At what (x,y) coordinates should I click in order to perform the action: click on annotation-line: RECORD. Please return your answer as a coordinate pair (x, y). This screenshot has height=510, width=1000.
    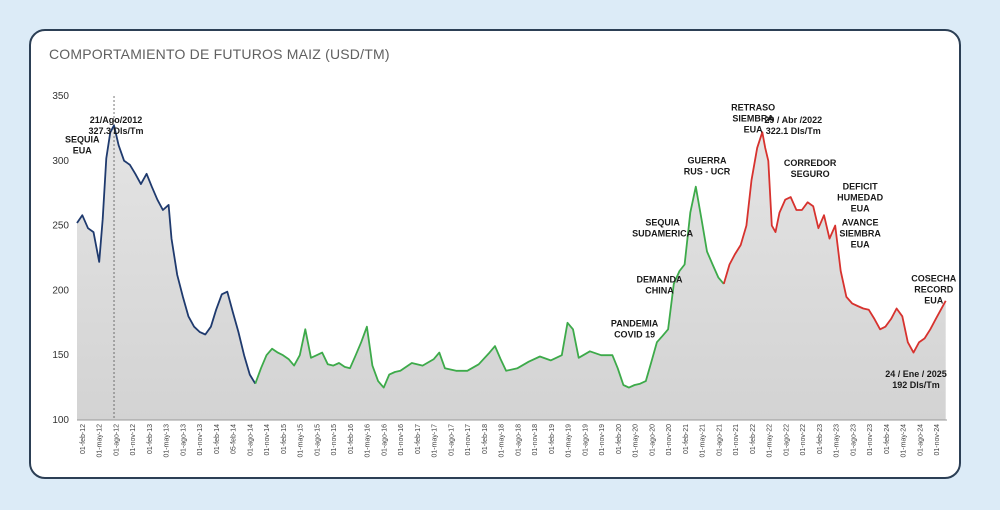
    Looking at the image, I should click on (934, 289).